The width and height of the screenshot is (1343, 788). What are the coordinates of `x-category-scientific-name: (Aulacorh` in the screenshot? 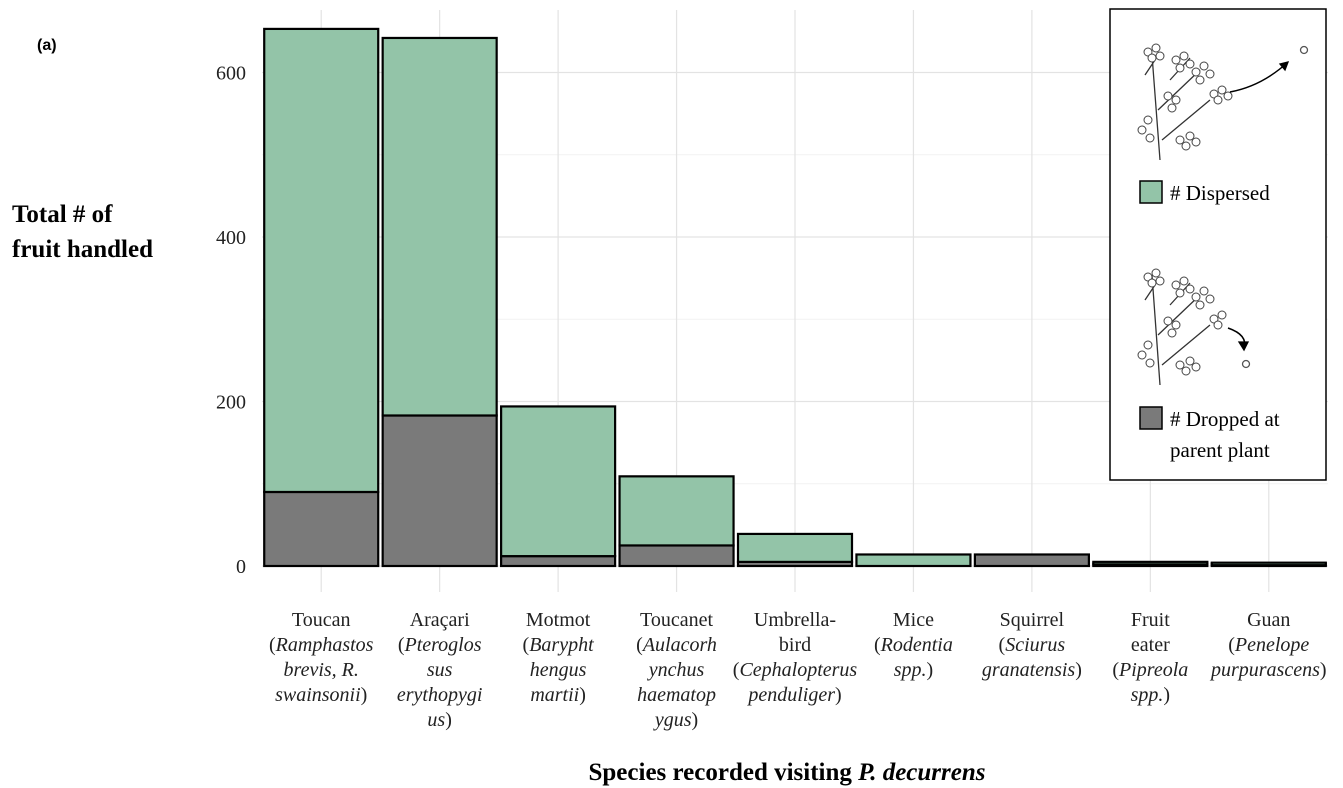 It's located at (676, 645).